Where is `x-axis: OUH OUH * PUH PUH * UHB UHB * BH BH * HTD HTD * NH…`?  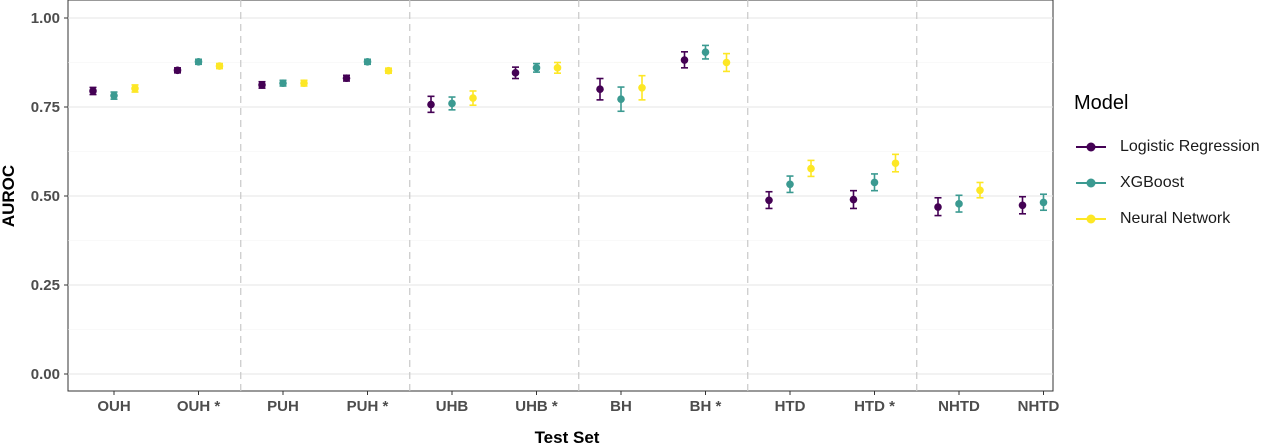
x-axis: OUH OUH * PUH PUH * UHB UHB * BH BH * HTD HTD * NH… is located at coordinates (578, 403).